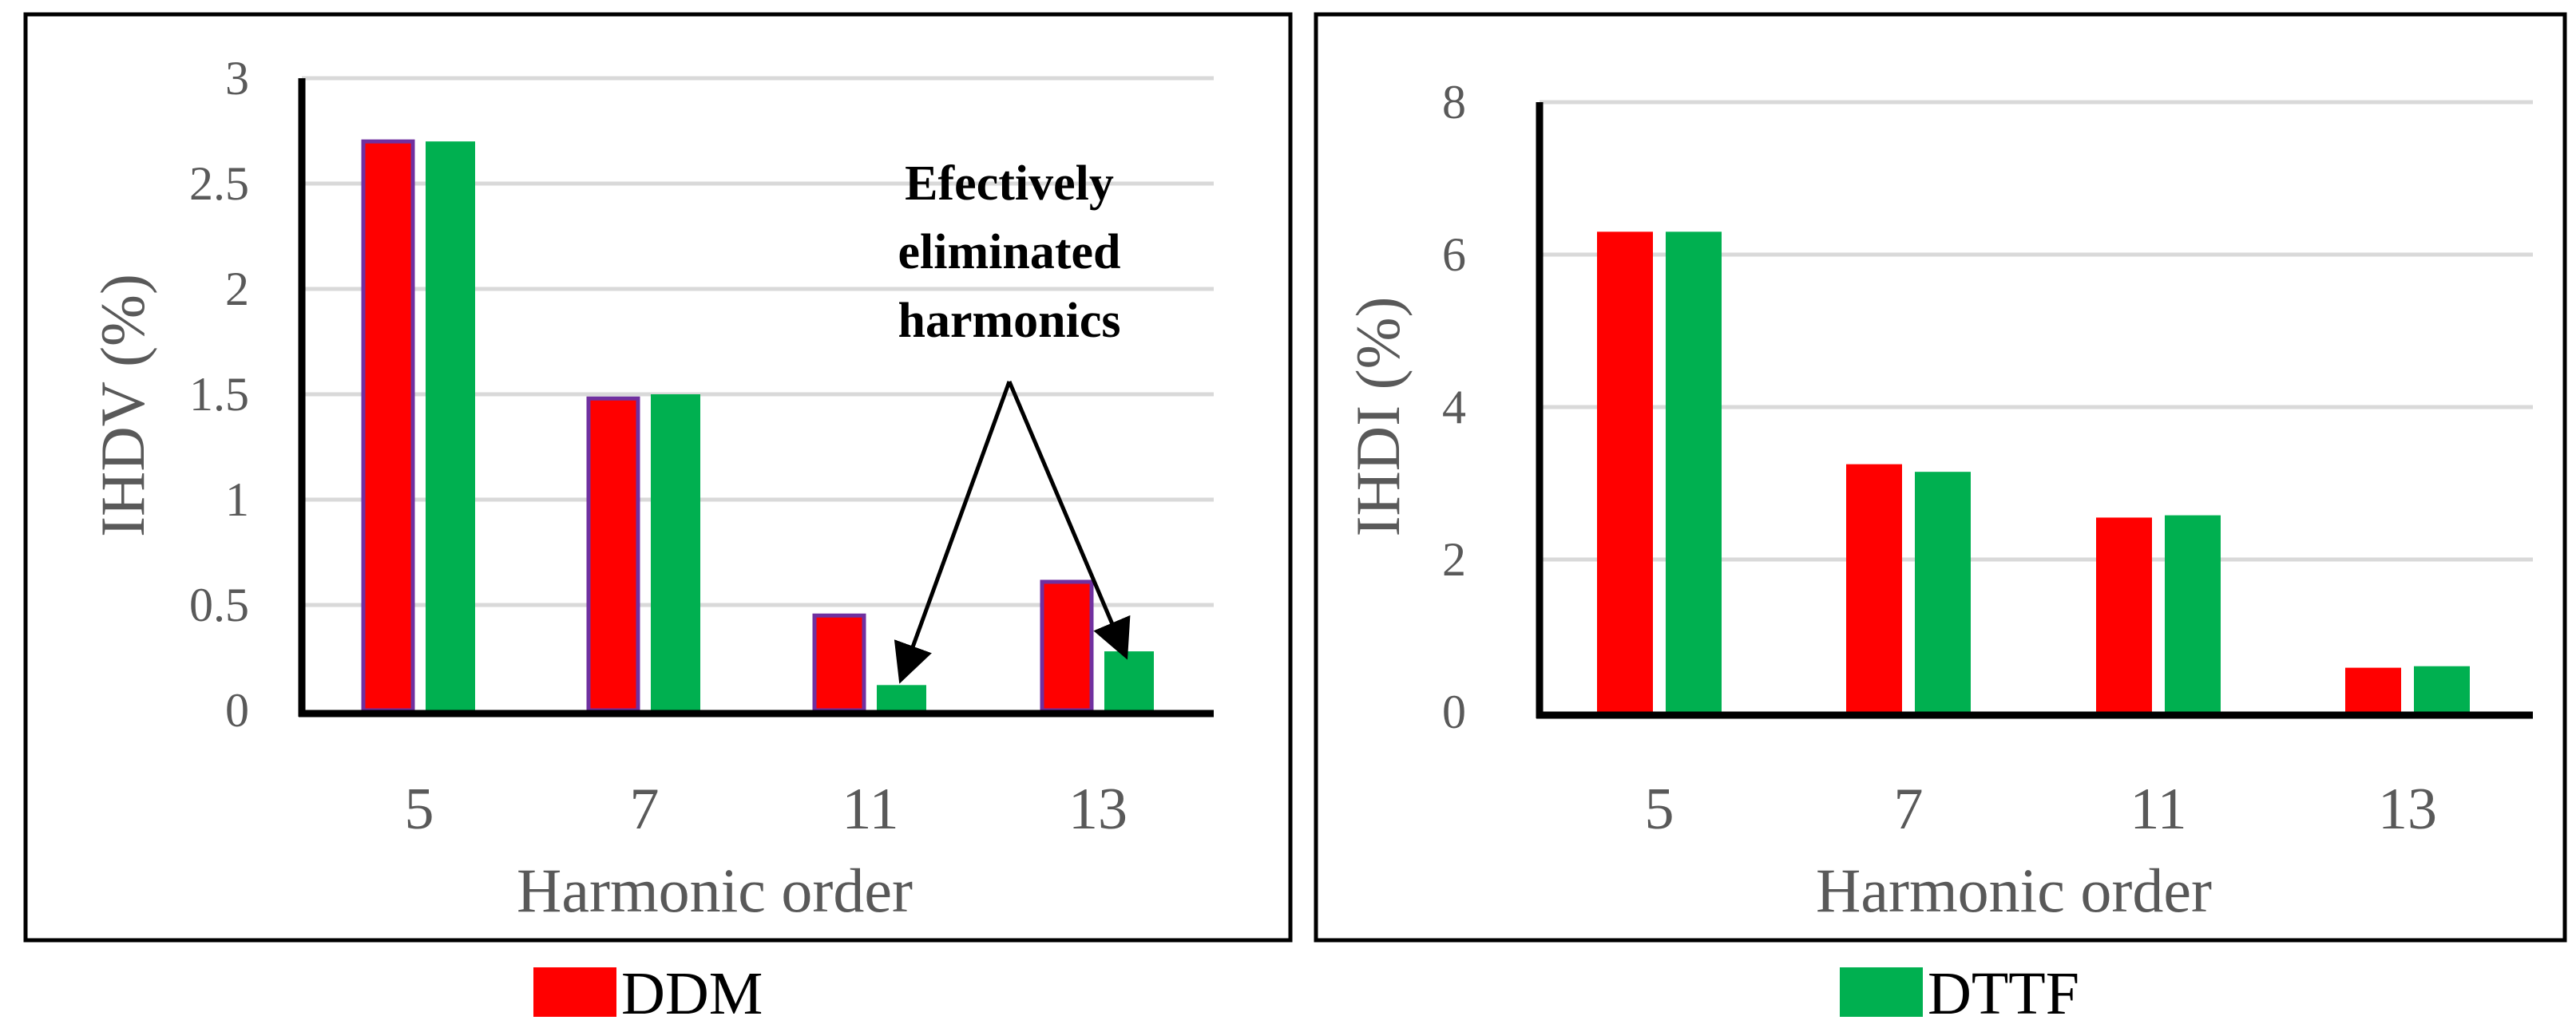  I want to click on ihdi-x-tick-label: 13, so click(2407, 809).